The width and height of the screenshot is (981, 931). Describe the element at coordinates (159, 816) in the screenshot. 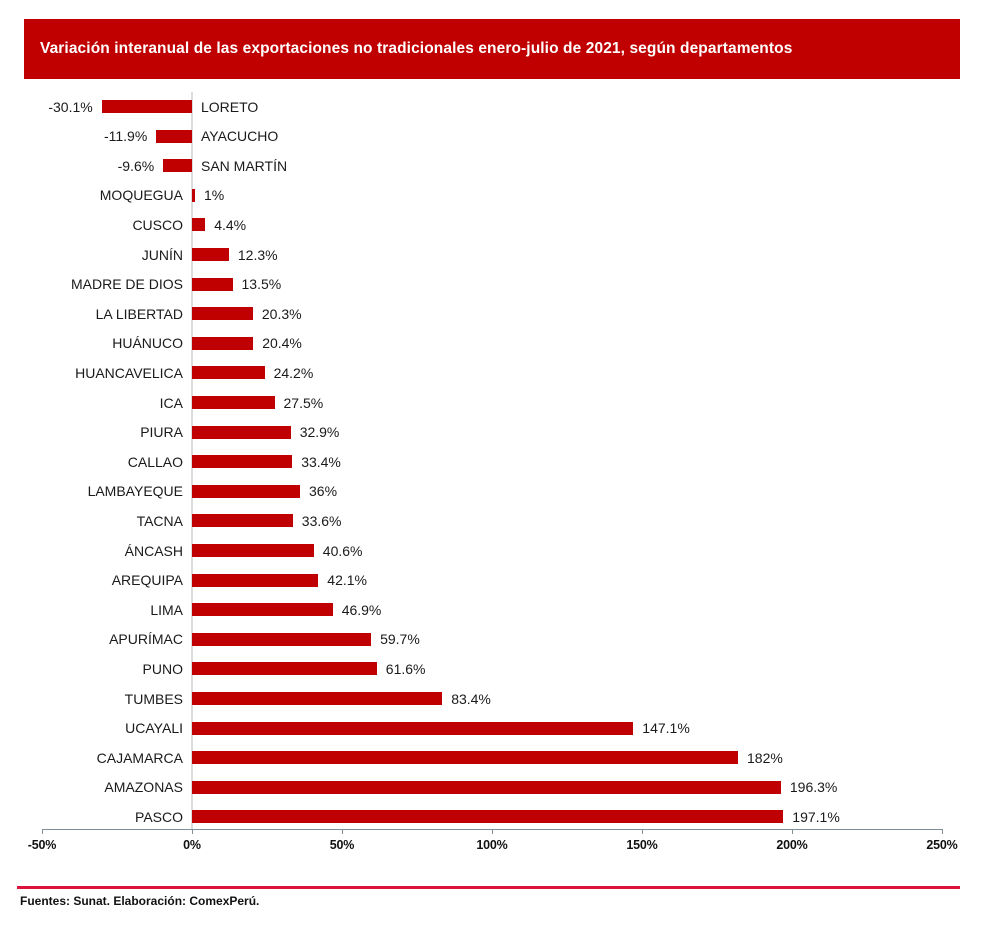

I see `category-label: PASCO` at that location.